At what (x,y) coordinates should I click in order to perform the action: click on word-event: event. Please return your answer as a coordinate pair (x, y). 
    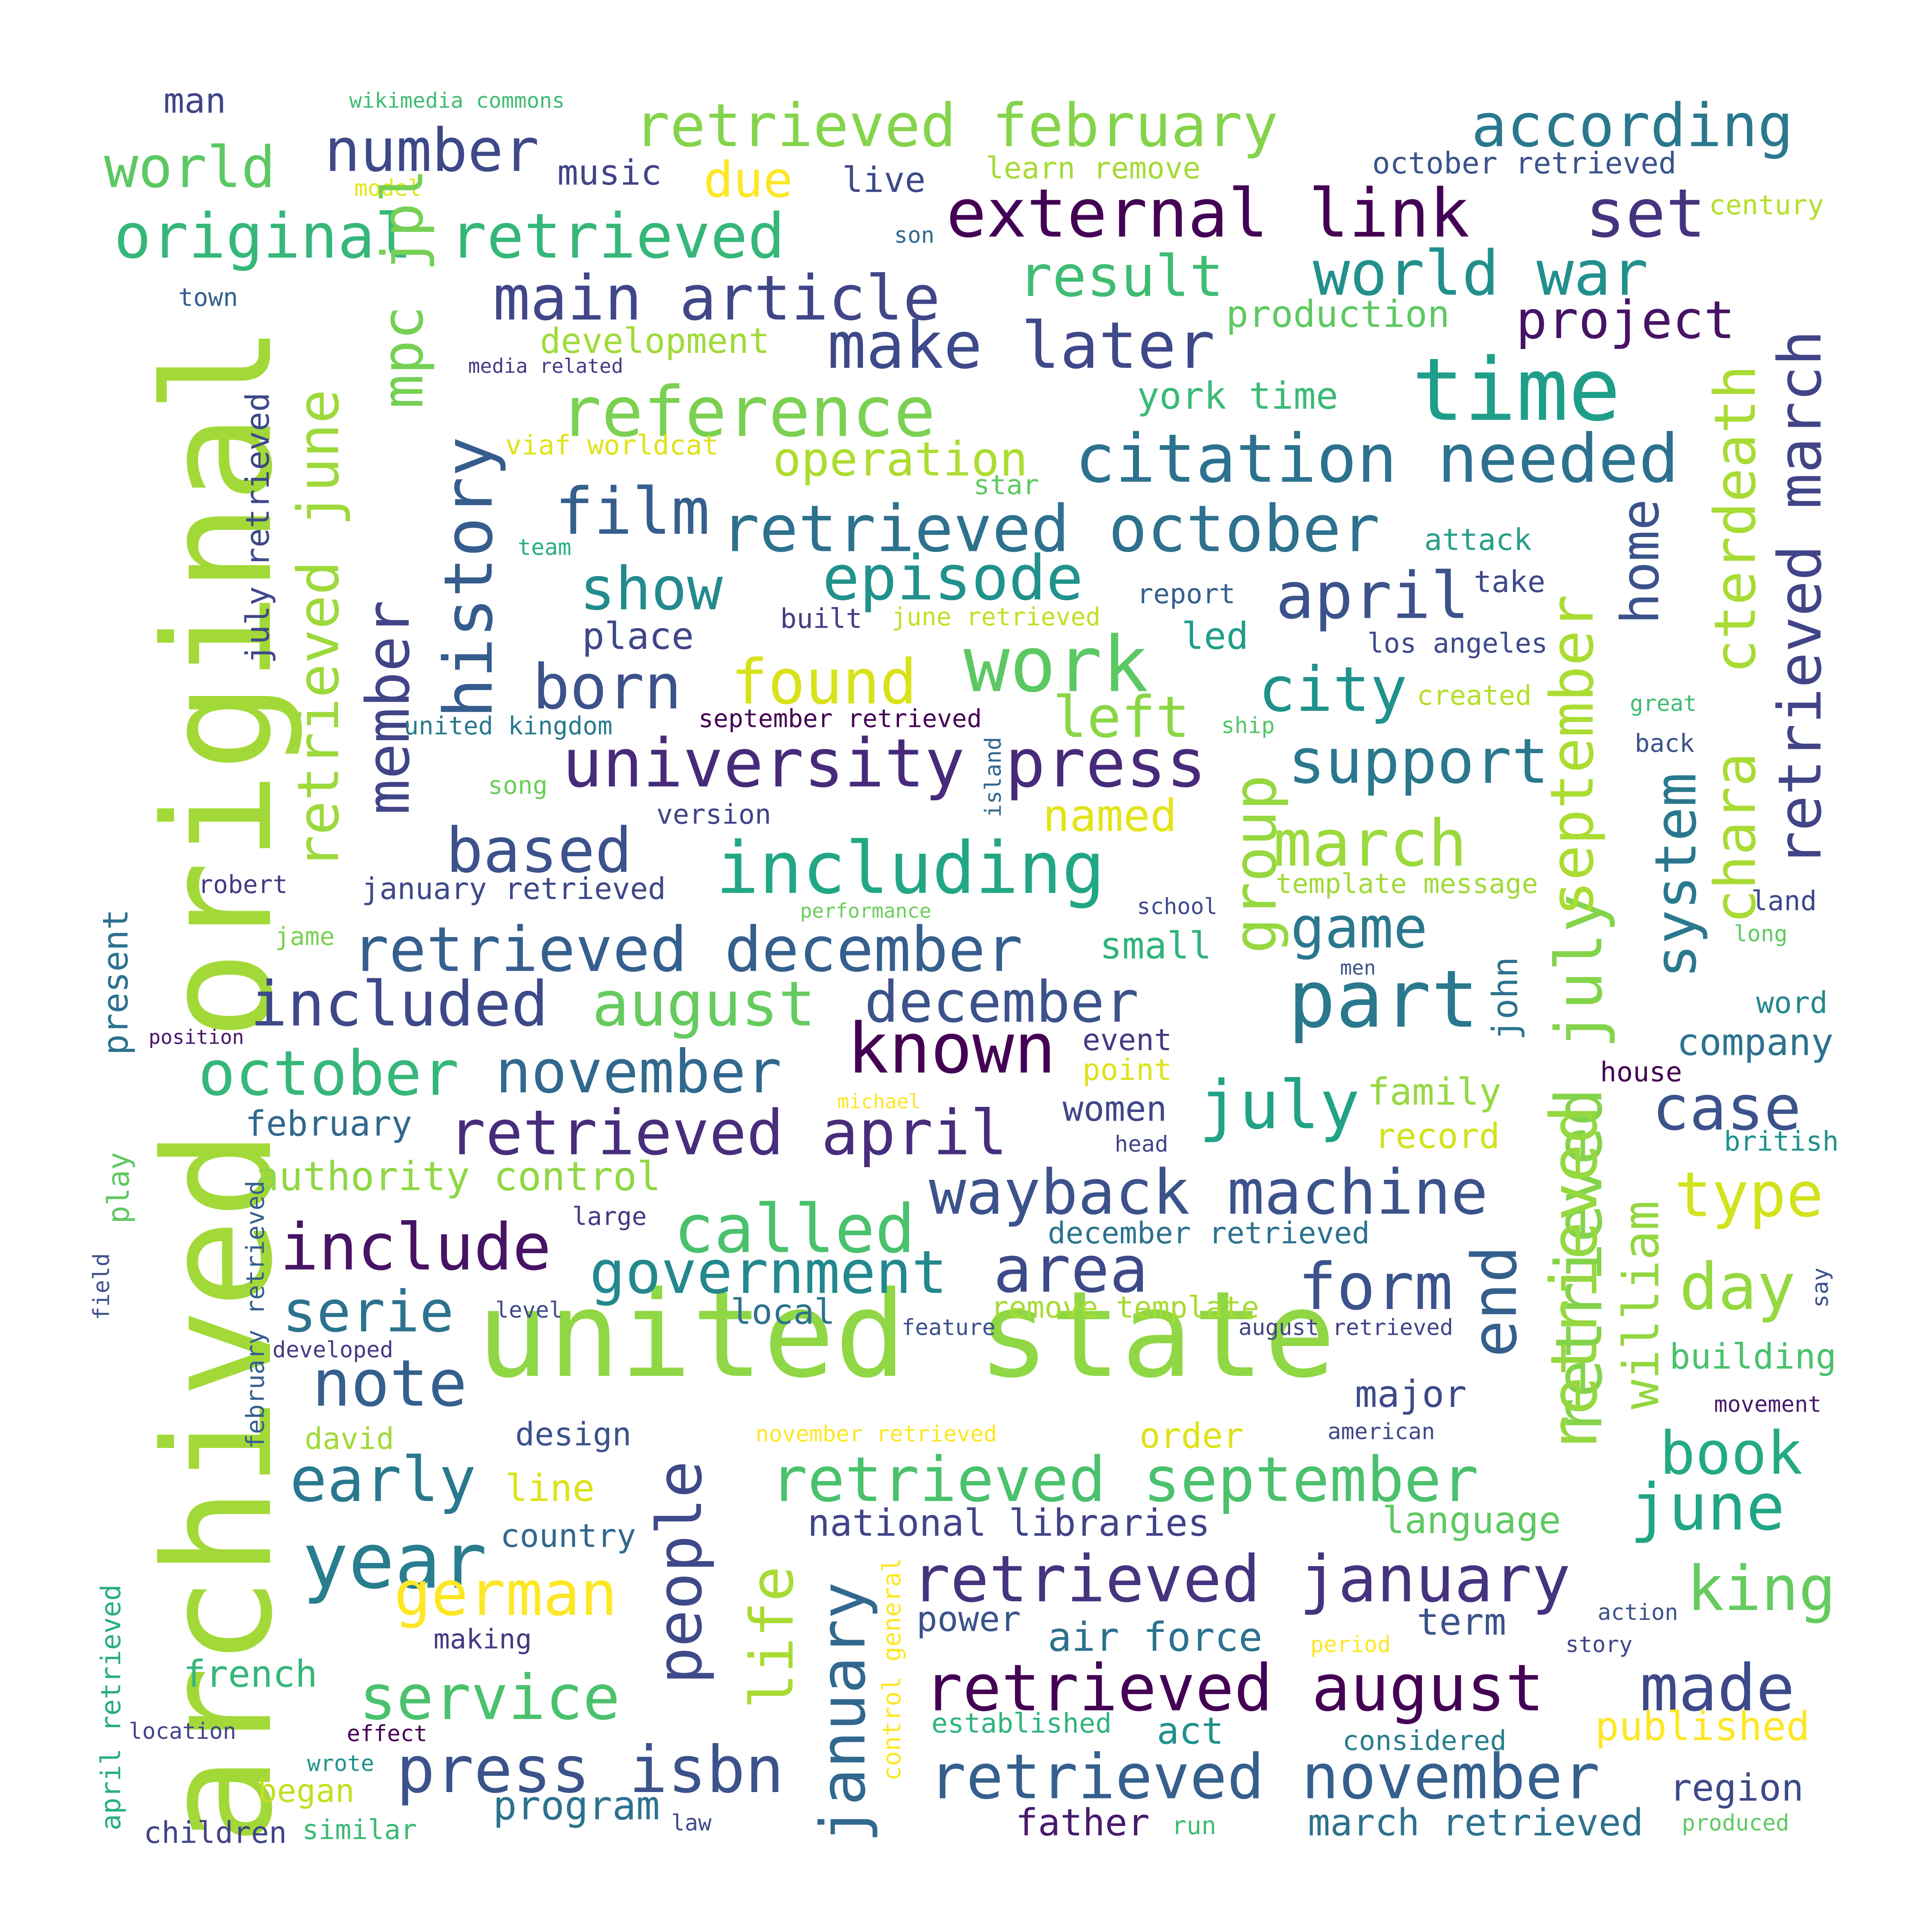
    Looking at the image, I should click on (1127, 1041).